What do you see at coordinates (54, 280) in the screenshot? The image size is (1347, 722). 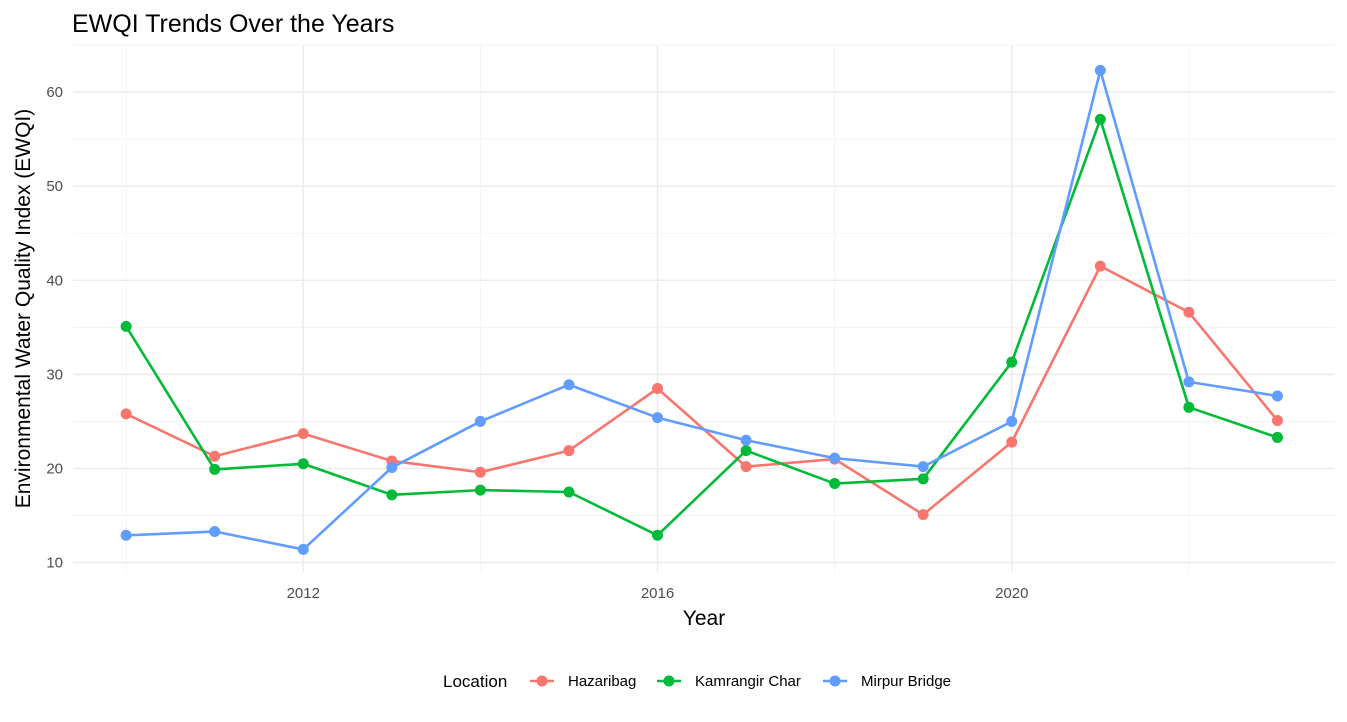 I see `y-tick-label: 40` at bounding box center [54, 280].